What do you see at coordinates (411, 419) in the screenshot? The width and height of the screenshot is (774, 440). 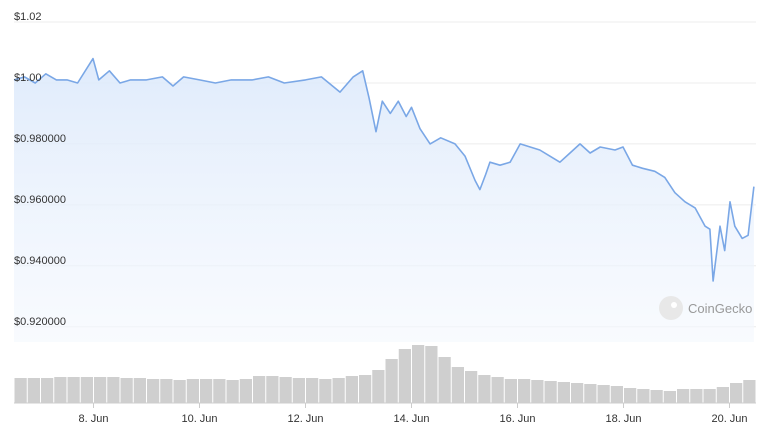 I see `x-tick-label: 14. Jun` at bounding box center [411, 419].